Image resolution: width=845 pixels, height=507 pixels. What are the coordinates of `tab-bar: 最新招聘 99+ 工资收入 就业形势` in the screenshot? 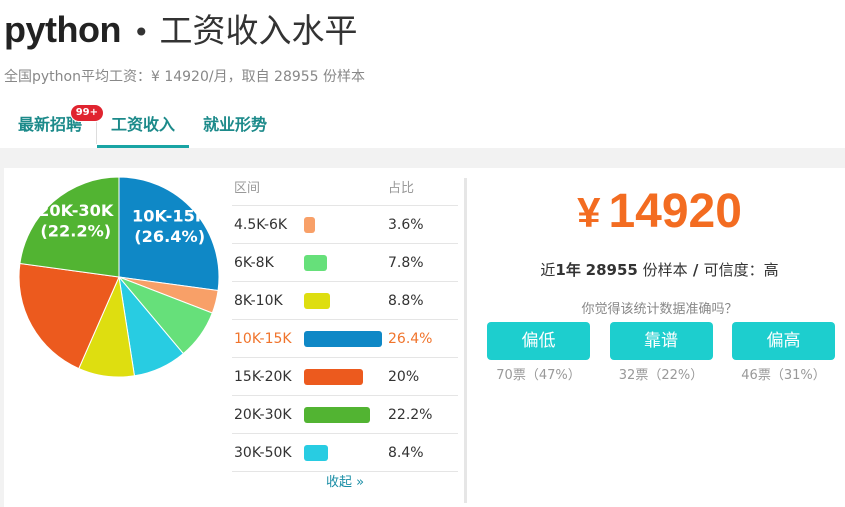 It's located at (142, 126).